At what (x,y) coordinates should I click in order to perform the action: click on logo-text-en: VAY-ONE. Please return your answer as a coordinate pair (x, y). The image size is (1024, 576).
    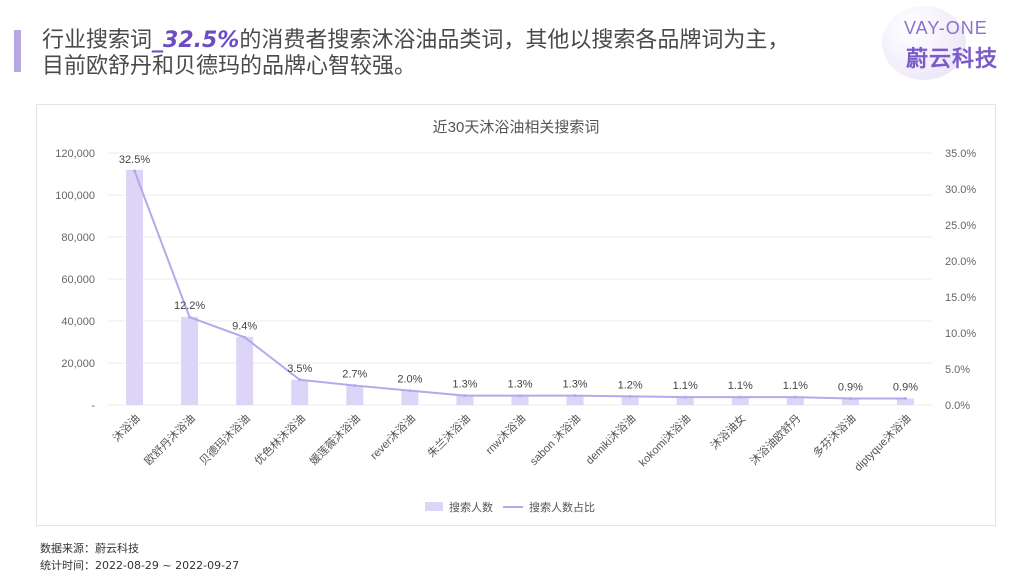
    Looking at the image, I should click on (946, 28).